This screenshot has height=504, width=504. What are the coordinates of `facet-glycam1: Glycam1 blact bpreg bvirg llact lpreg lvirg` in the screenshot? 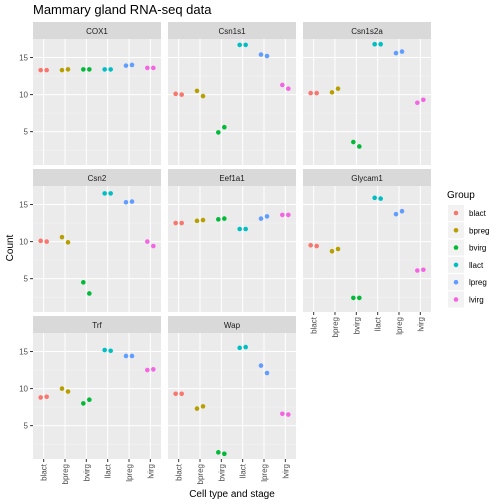 It's located at (367, 253).